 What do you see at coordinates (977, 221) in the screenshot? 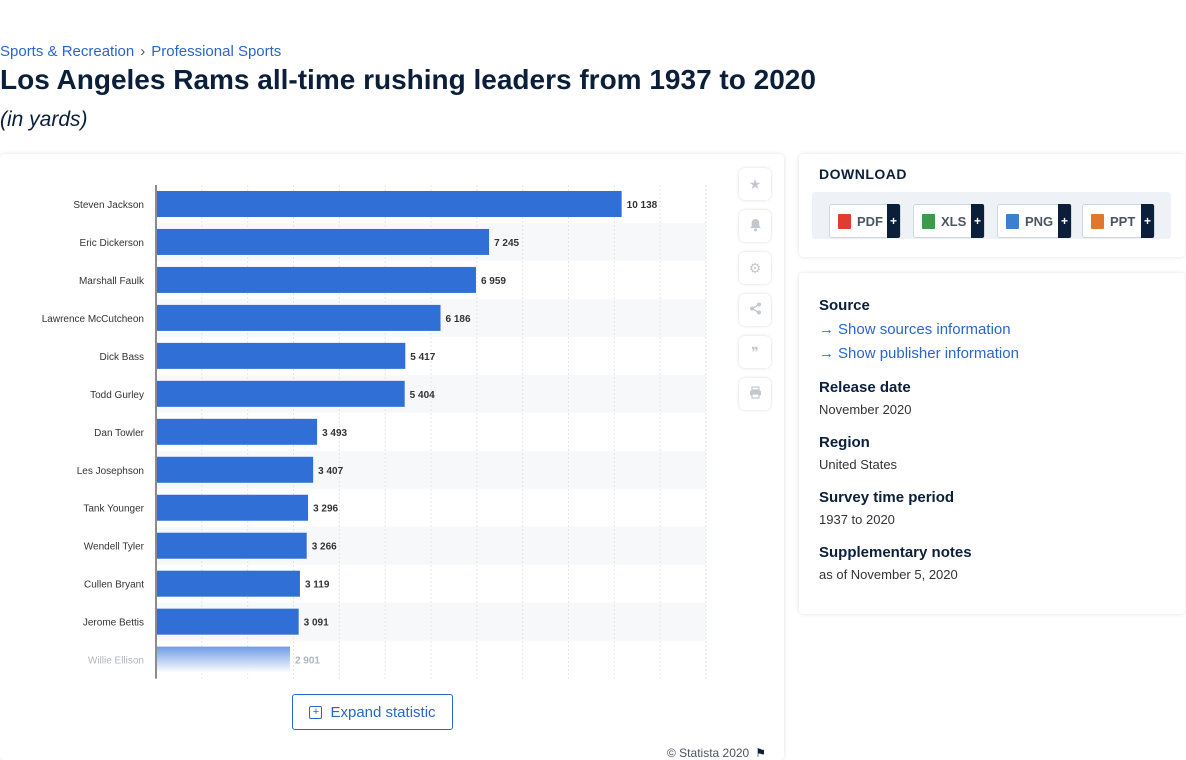
I see `xls-plus-icon: +` at bounding box center [977, 221].